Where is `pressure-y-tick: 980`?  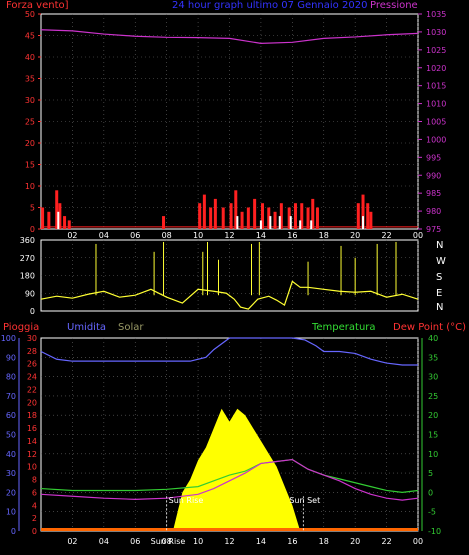 pressure-y-tick: 980 is located at coordinates (433, 211).